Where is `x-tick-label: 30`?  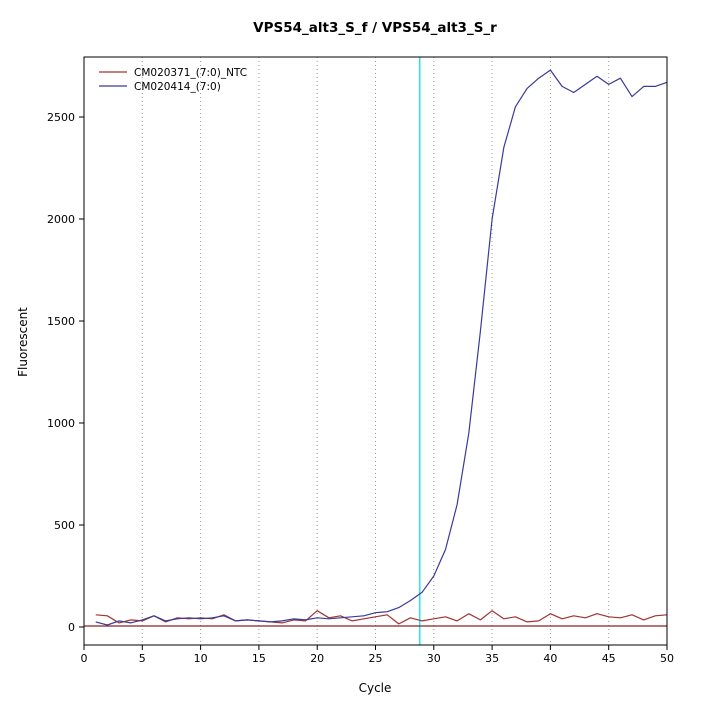
x-tick-label: 30 is located at coordinates (434, 658).